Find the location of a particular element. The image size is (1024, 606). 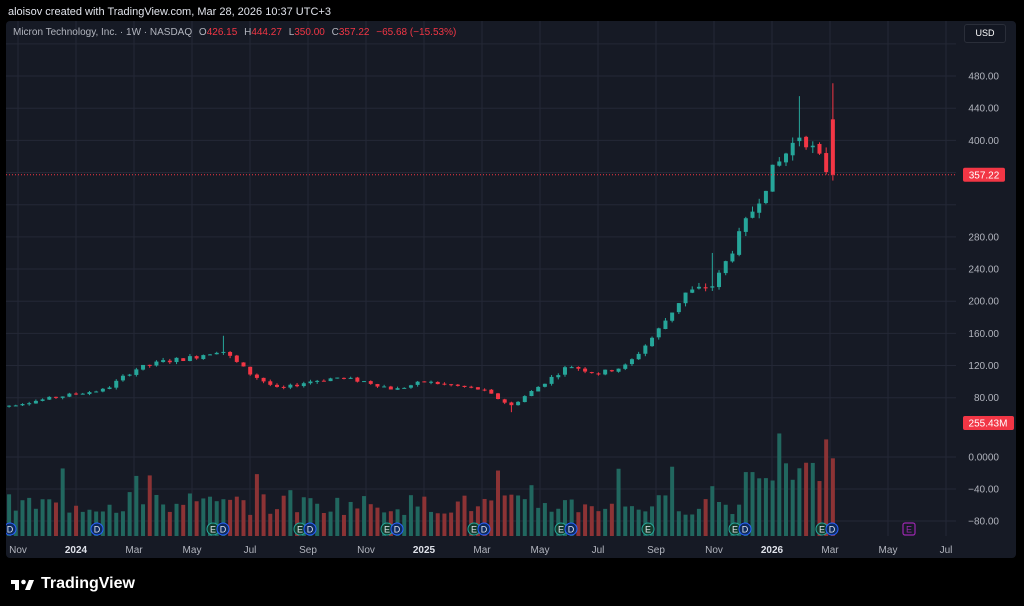

low-value: 350.00 is located at coordinates (309, 32).